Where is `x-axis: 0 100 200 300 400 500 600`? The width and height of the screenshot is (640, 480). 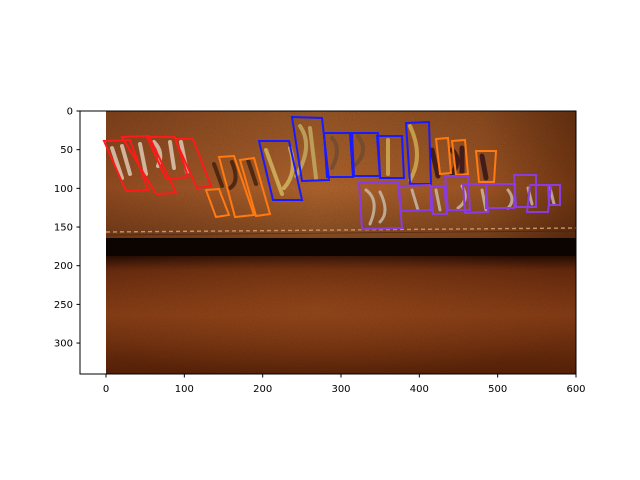
x-axis: 0 100 200 300 400 500 600 is located at coordinates (344, 384).